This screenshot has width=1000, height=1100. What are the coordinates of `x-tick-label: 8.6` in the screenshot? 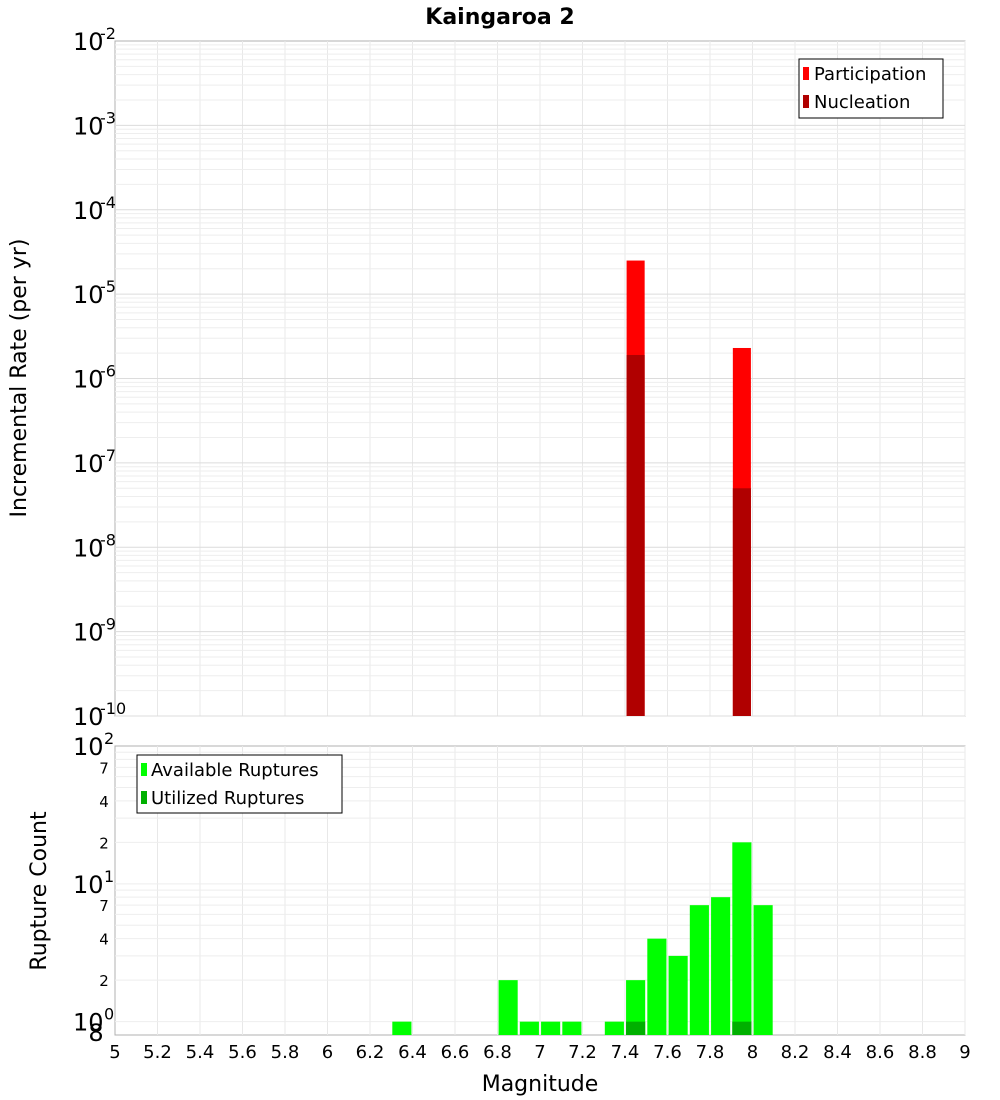 It's located at (880, 1052).